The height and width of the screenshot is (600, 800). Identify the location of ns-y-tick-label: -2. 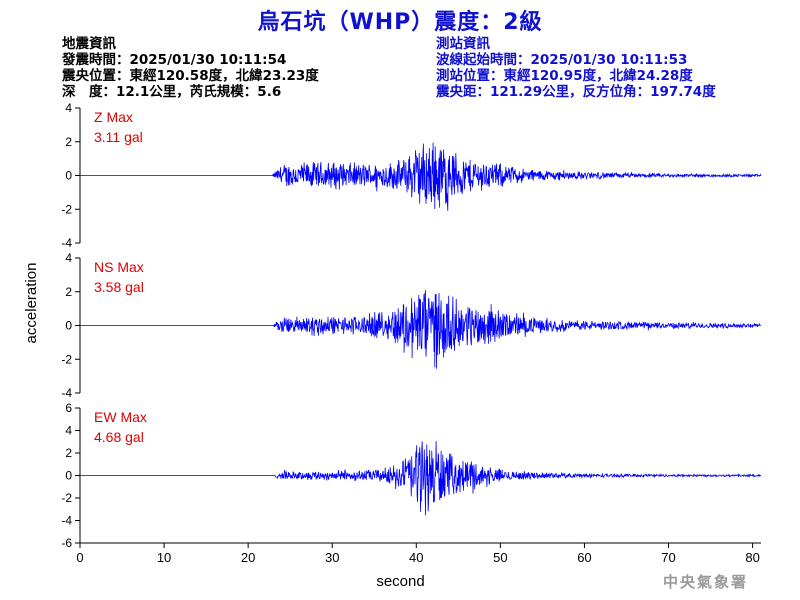
(66, 359).